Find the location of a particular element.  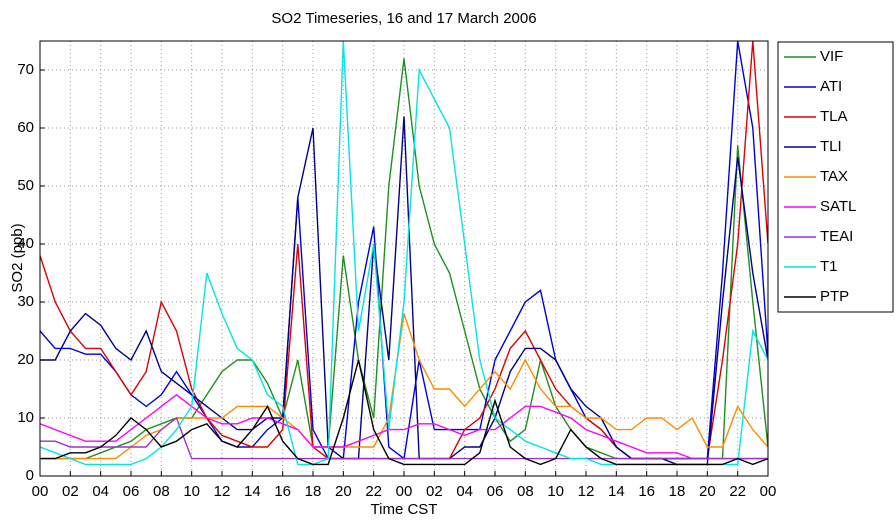

y-axis-label: SO2 (ppb) is located at coordinates (17, 257).